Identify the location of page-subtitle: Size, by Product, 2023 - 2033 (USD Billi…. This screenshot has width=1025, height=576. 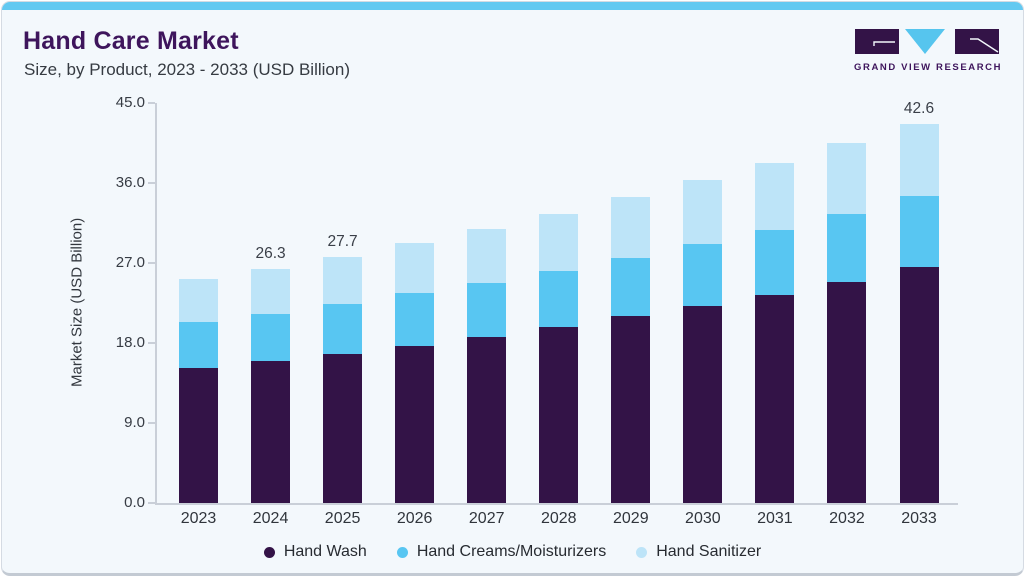
(187, 69).